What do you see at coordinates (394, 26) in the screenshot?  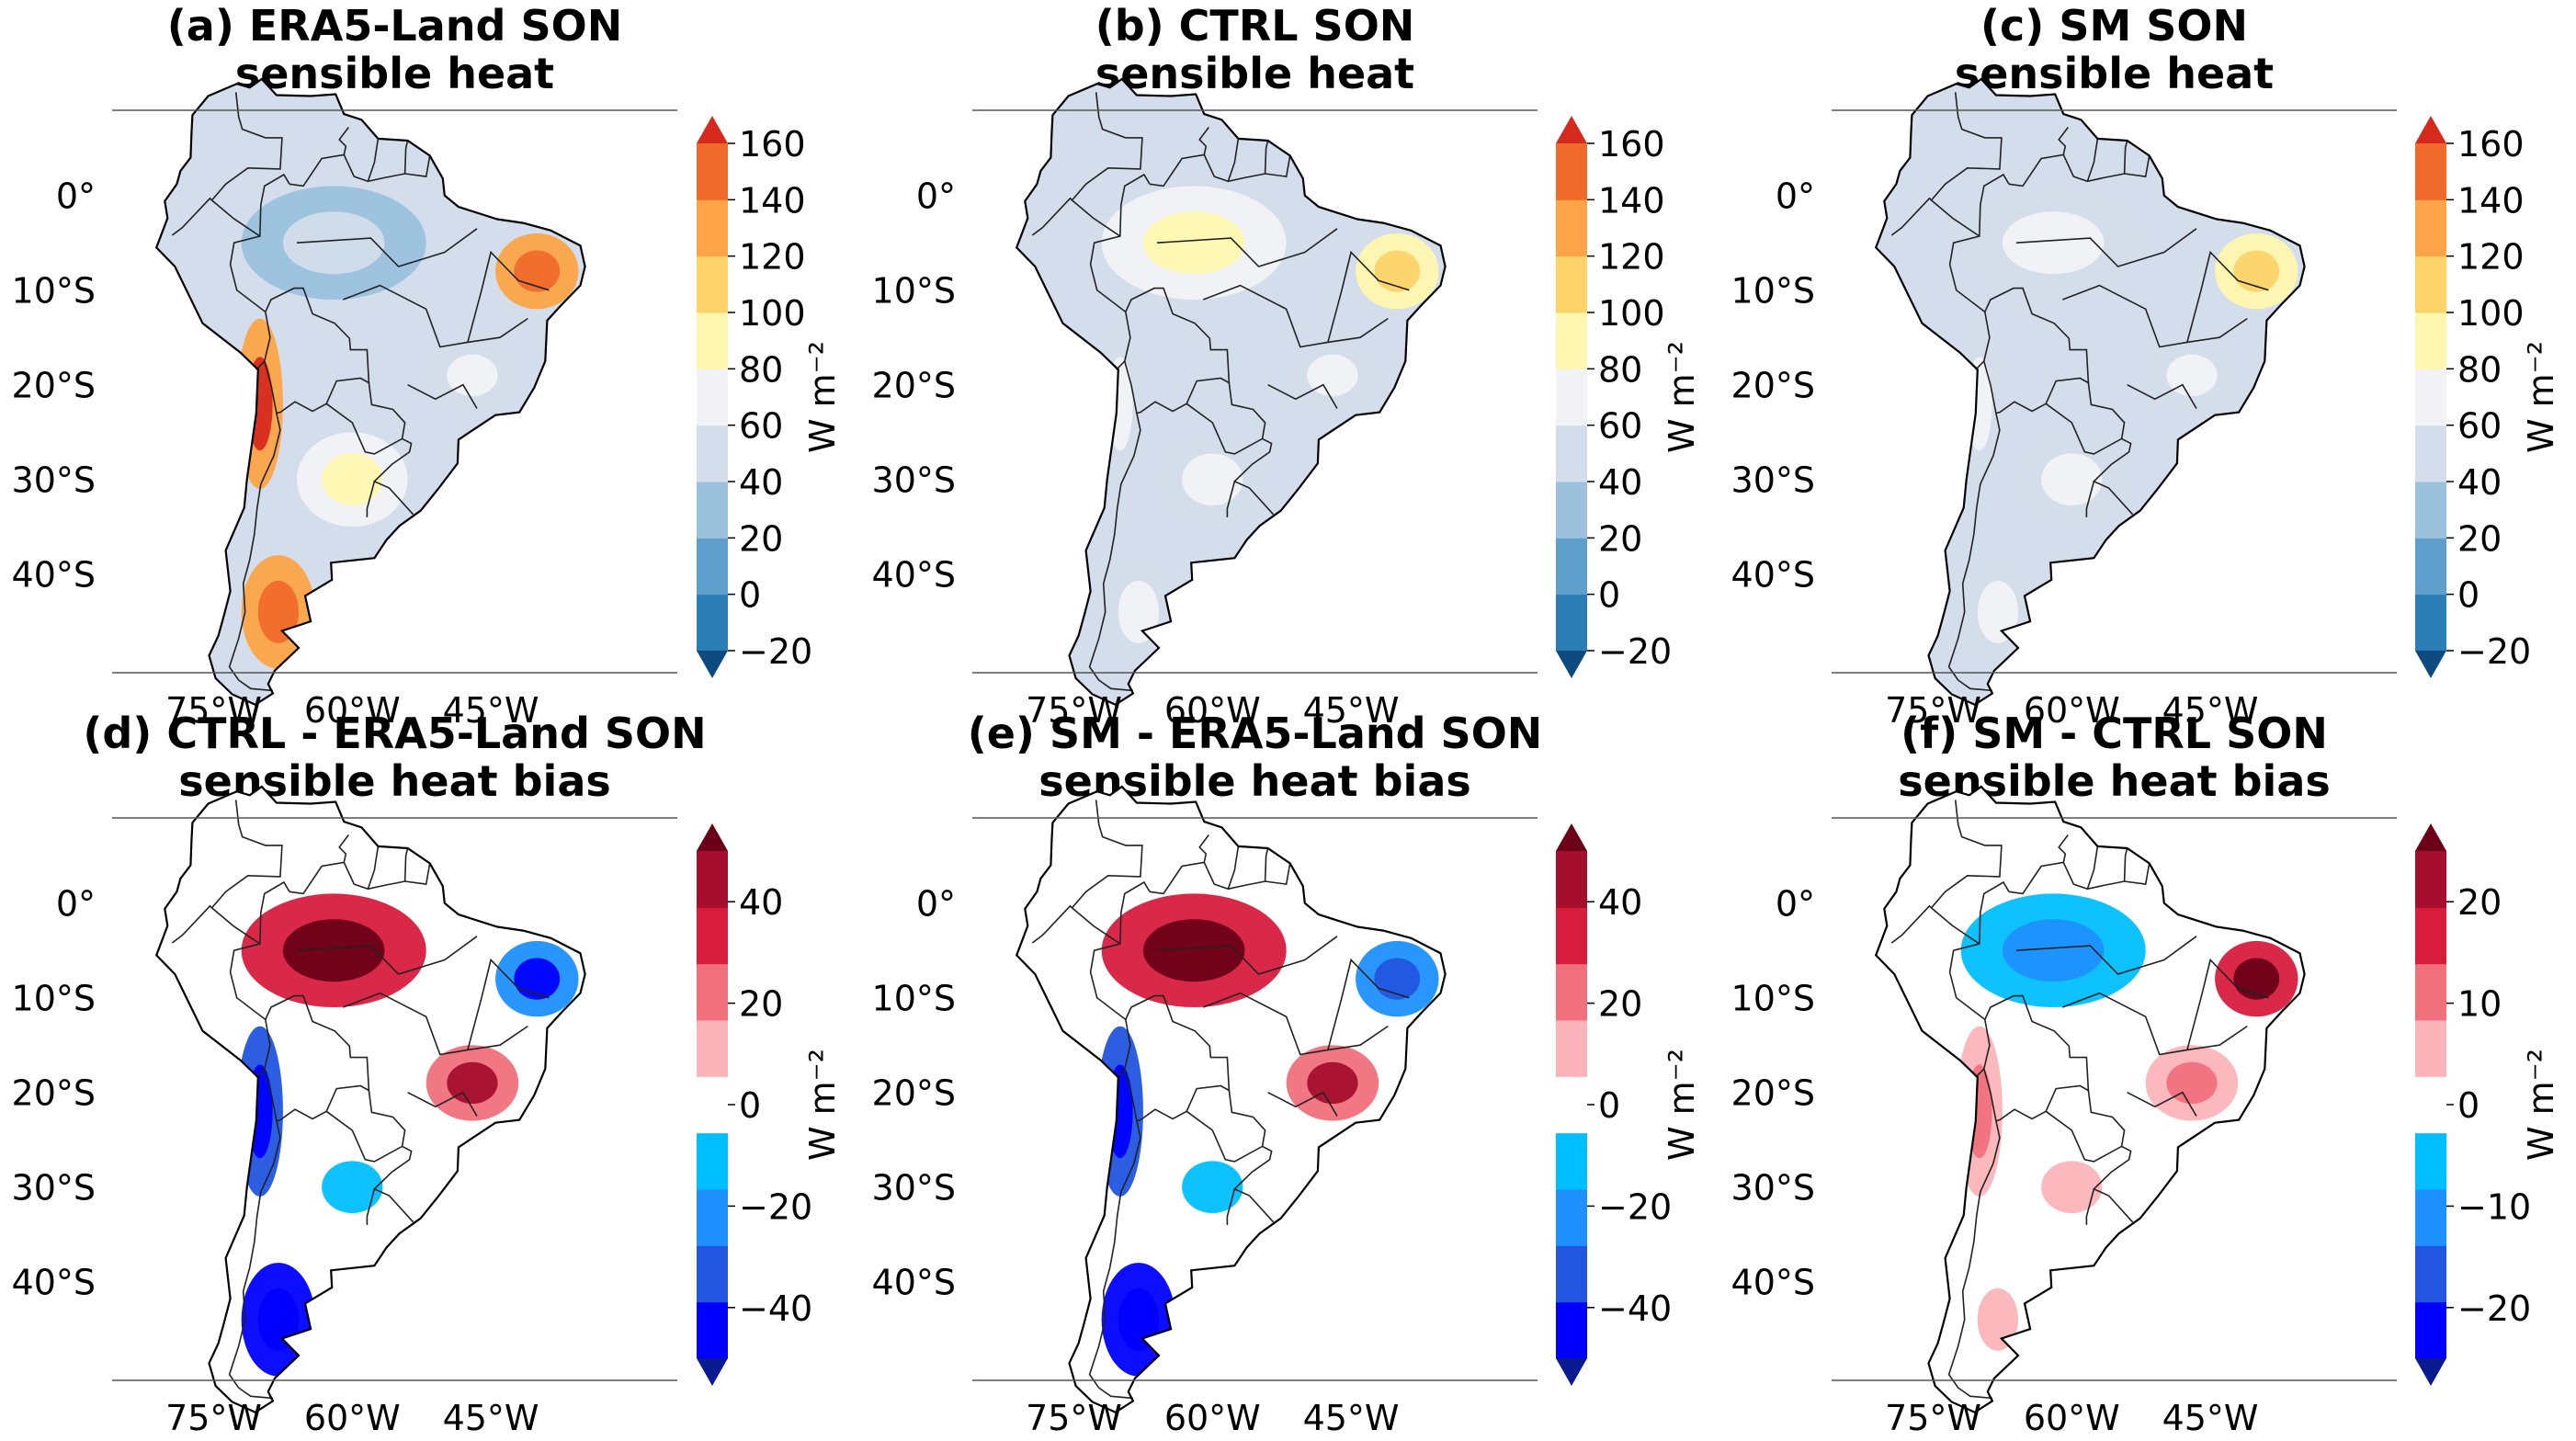 I see `panel-title: (a) ERA5-Land SON` at bounding box center [394, 26].